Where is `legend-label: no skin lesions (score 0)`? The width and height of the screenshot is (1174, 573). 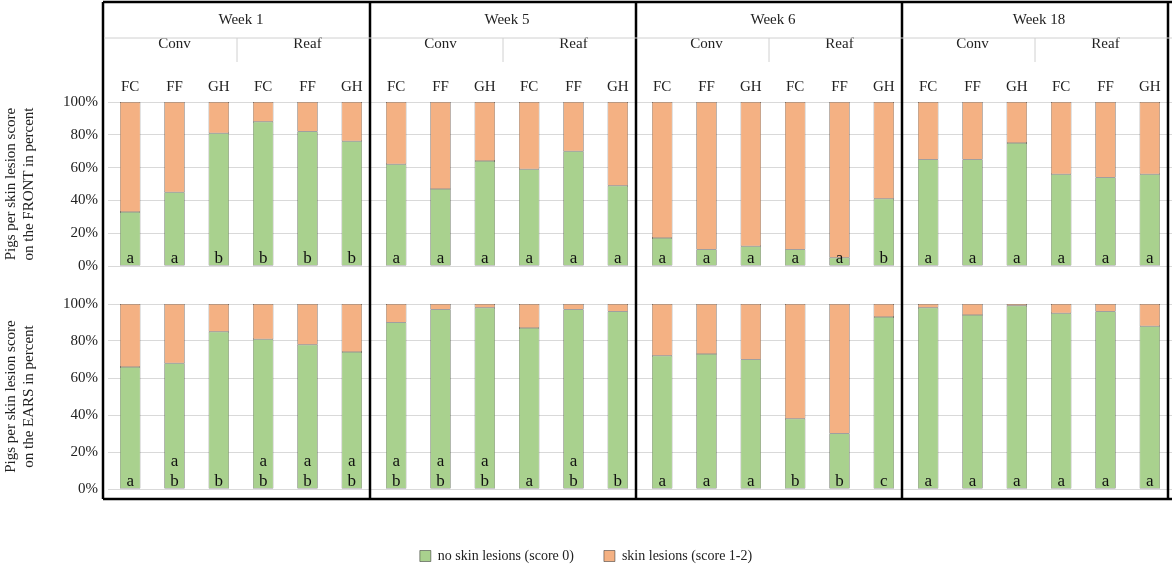 legend-label: no skin lesions (score 0) is located at coordinates (506, 555).